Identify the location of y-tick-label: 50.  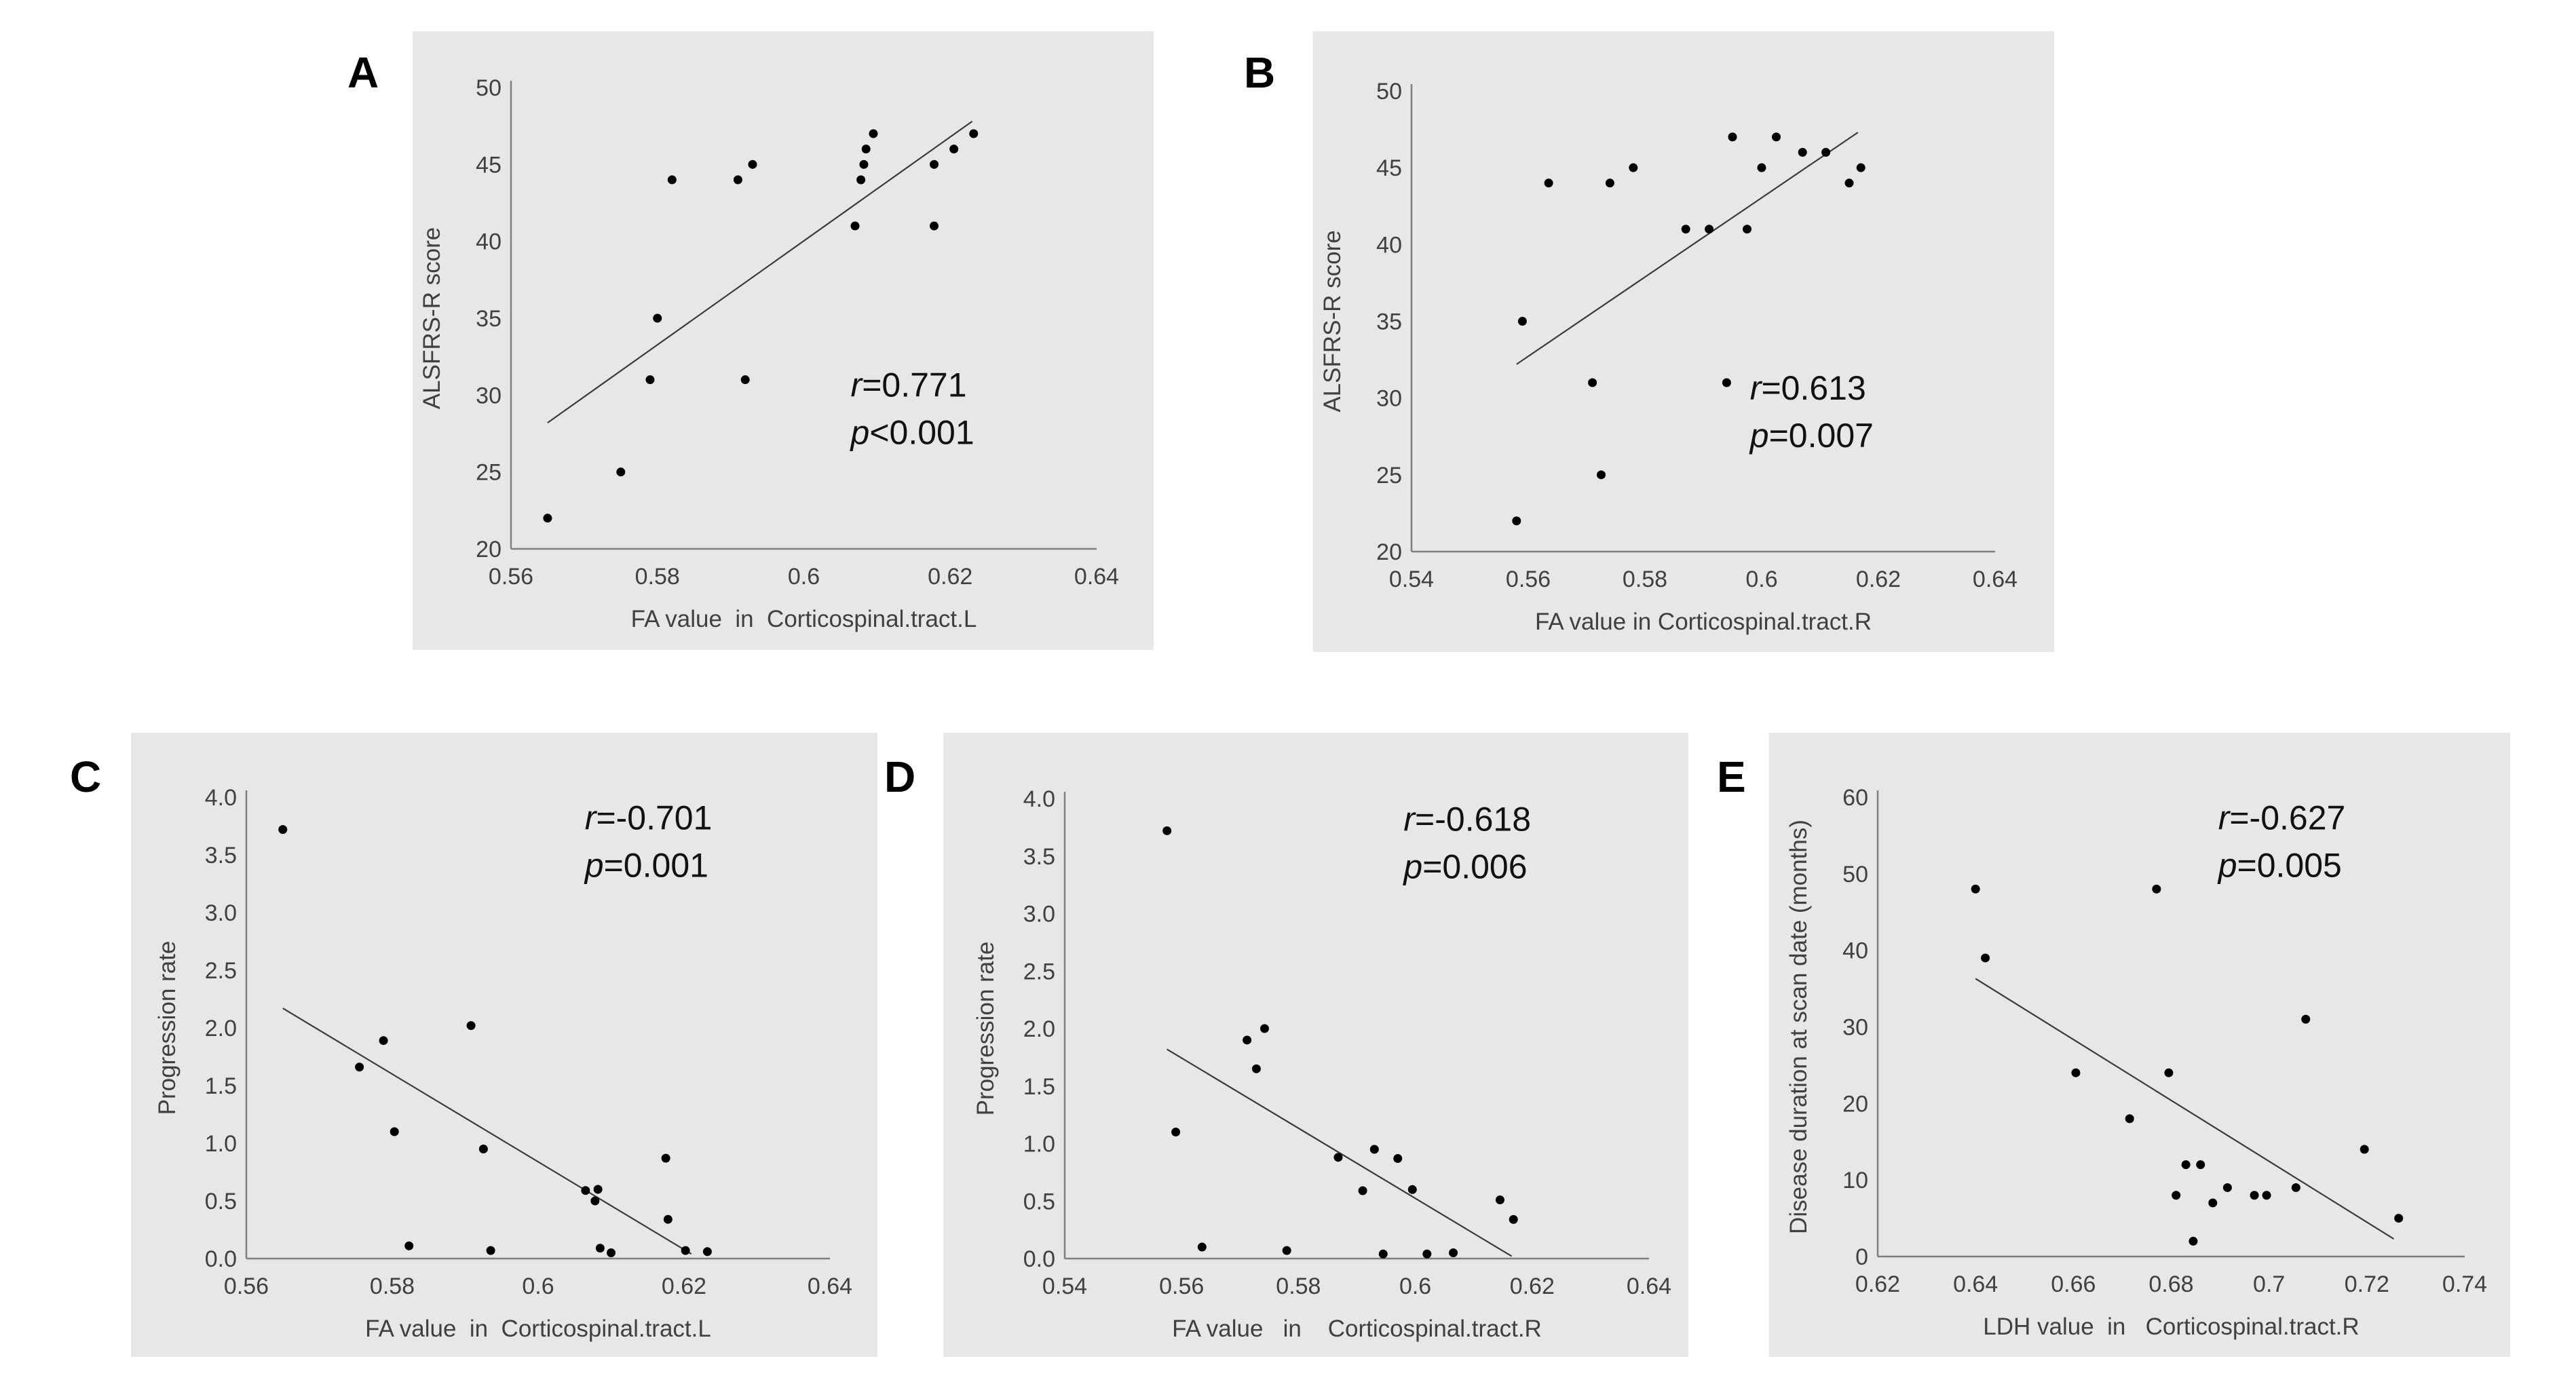
(488, 88).